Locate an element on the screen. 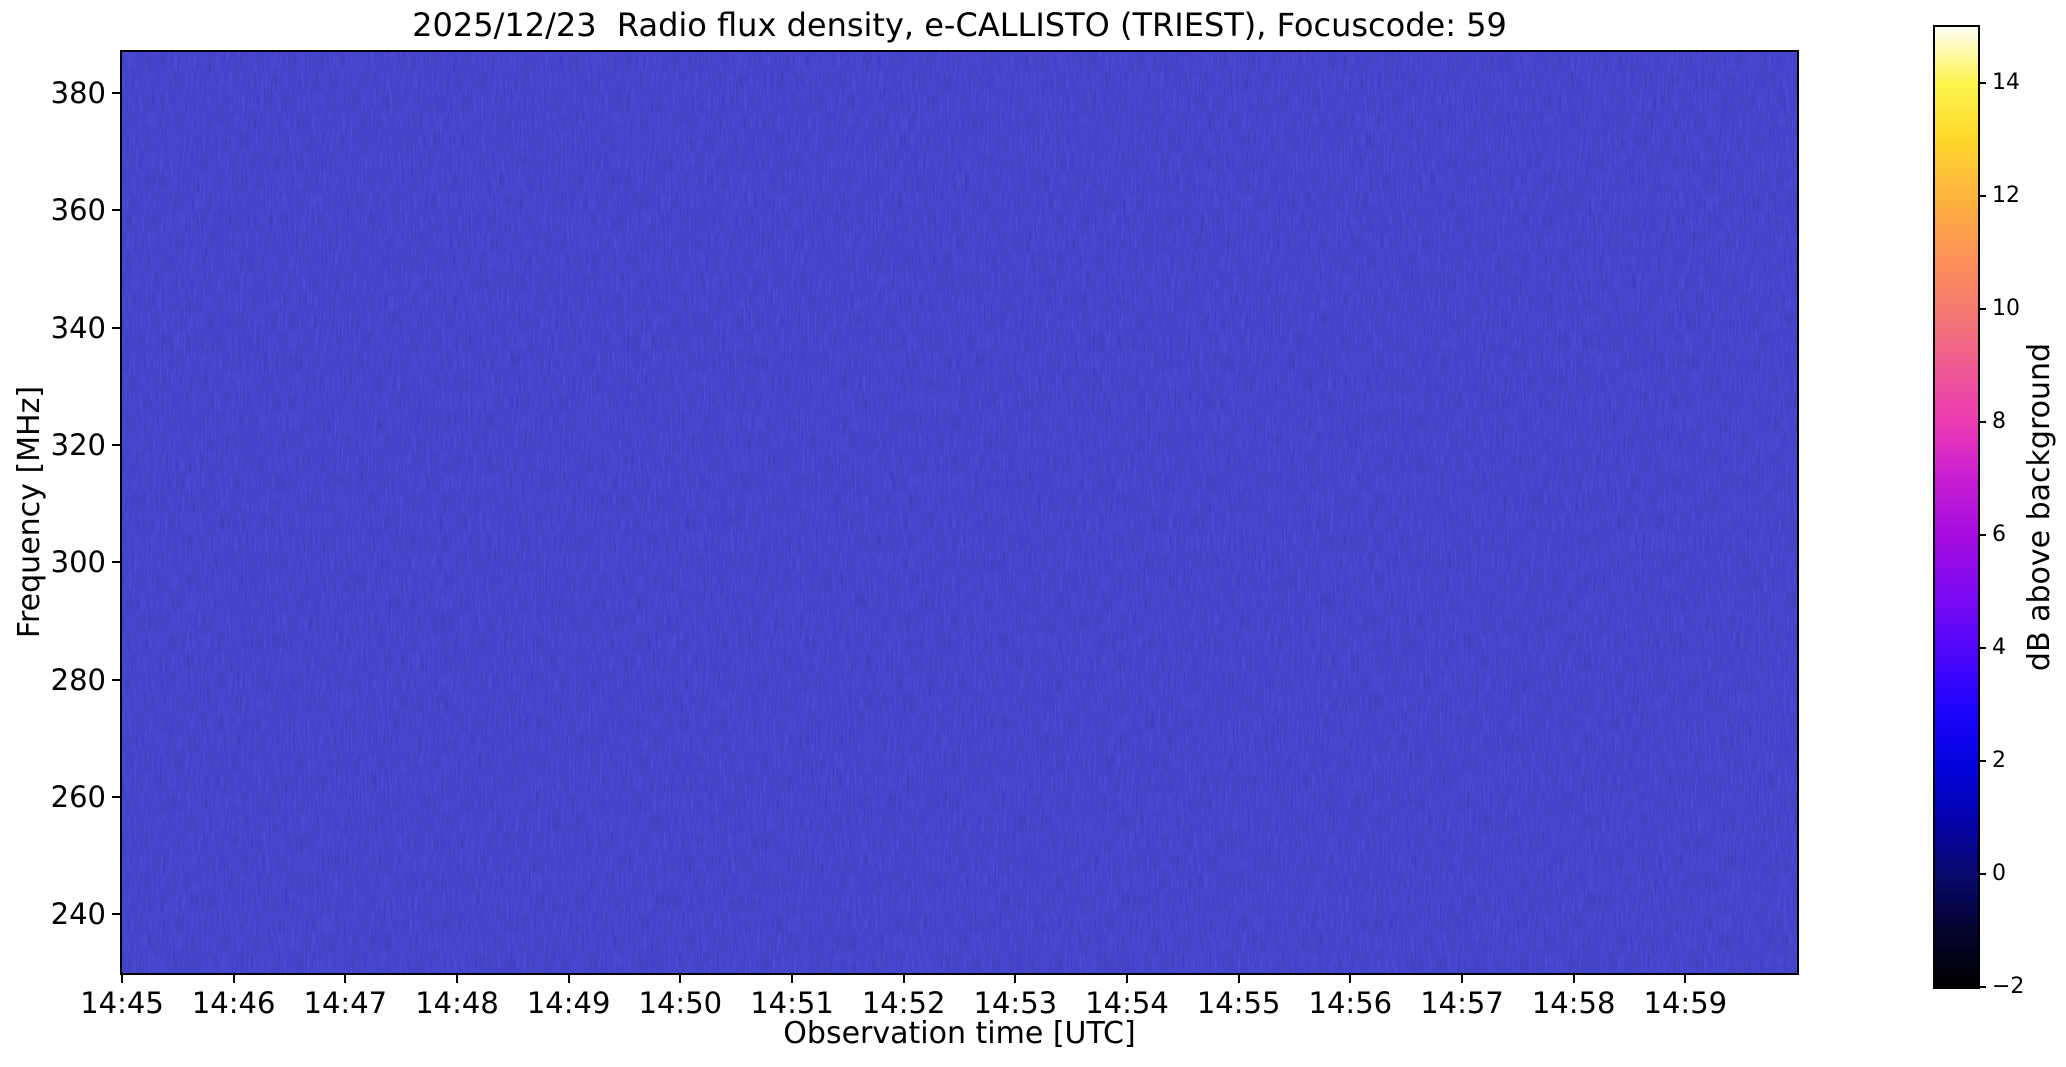 This screenshot has height=1067, width=2066. x-tick-label: 14:53 is located at coordinates (1015, 1003).